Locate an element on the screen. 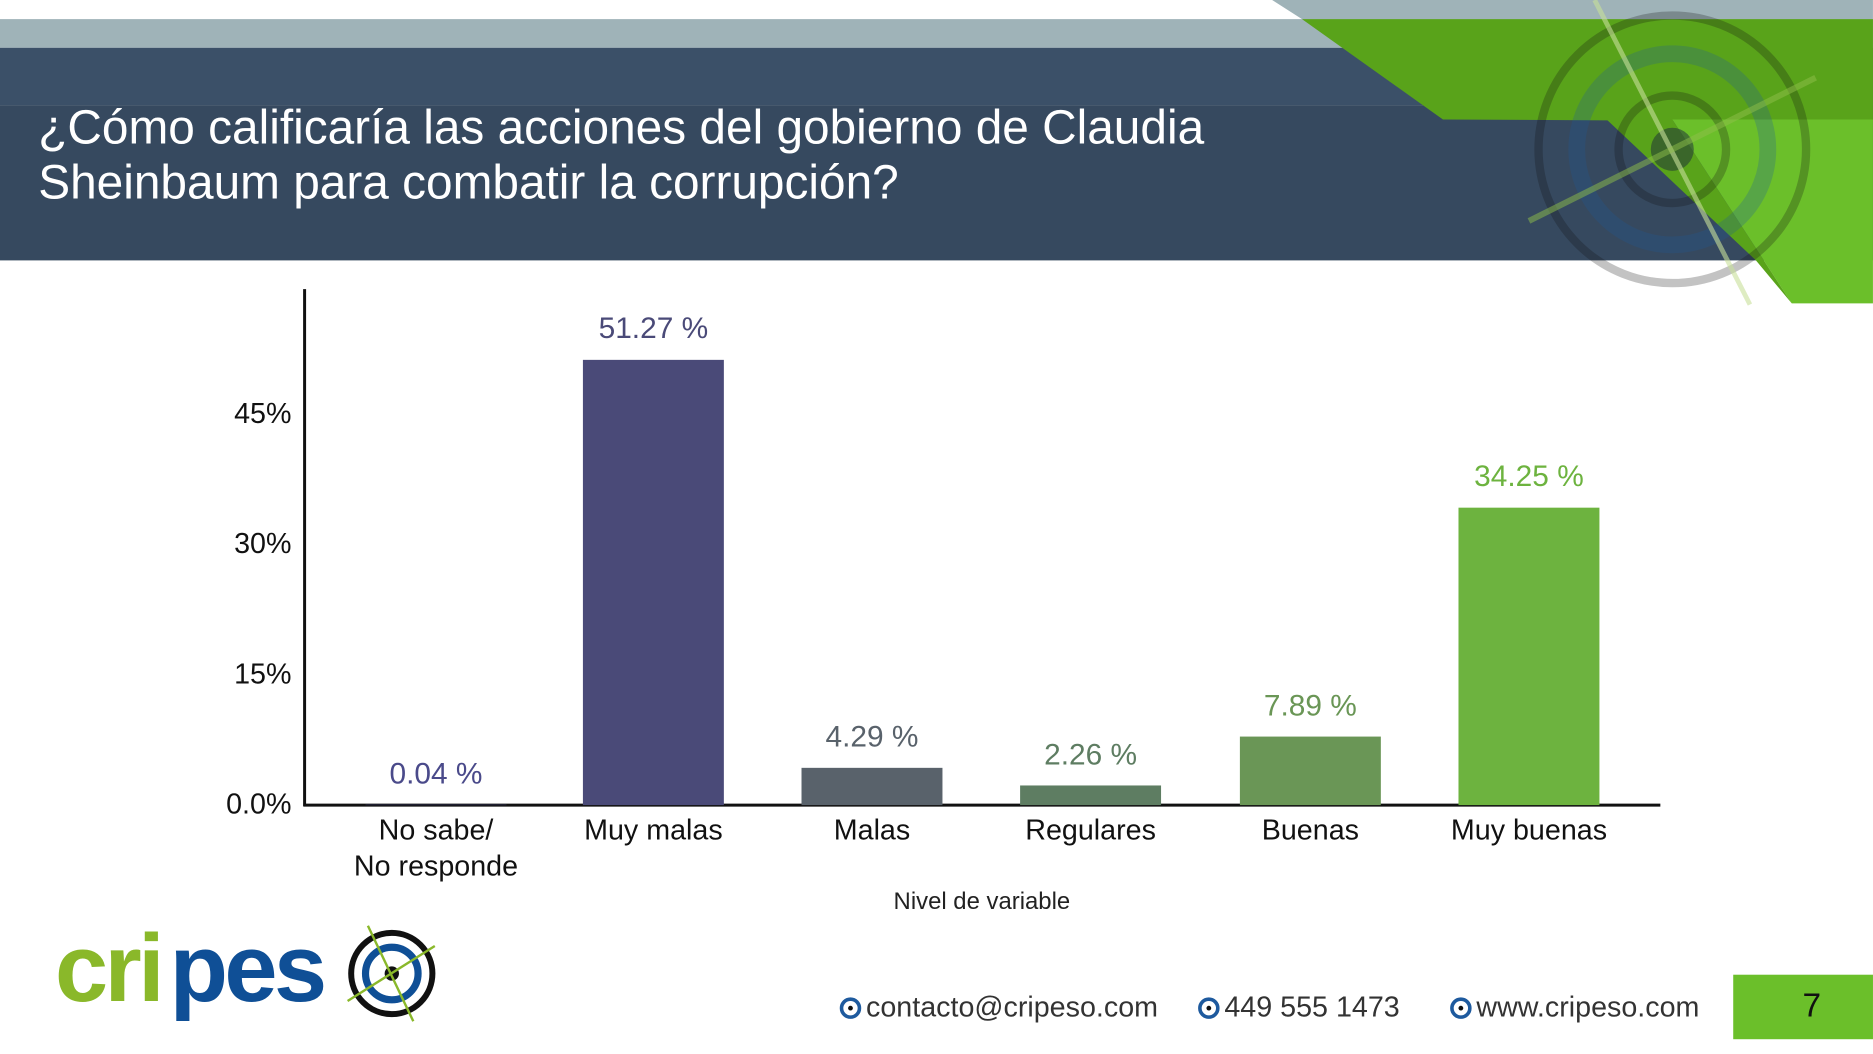 The height and width of the screenshot is (1054, 1873). data-label: 34.25 % is located at coordinates (1529, 476).